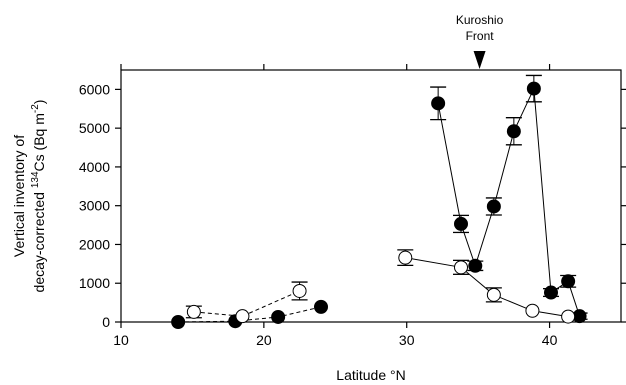 This screenshot has height=385, width=626. Describe the element at coordinates (39, 142) in the screenshot. I see `ylabel-text-b: Cs (Bq m` at that location.